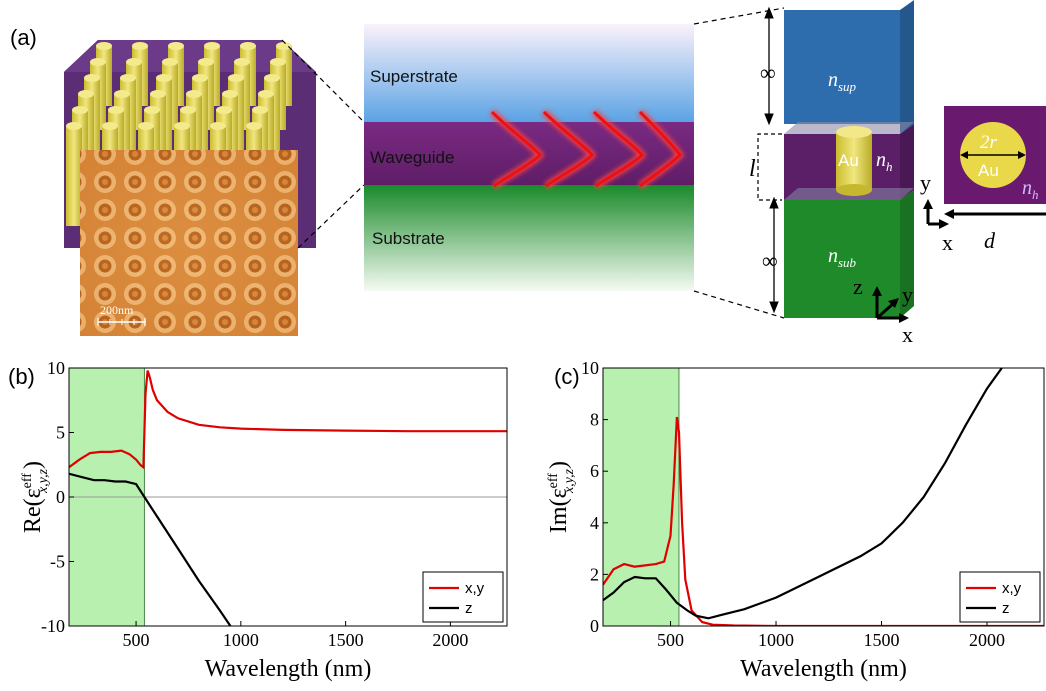 This screenshot has width=1046, height=691. What do you see at coordinates (529, 238) in the screenshot?
I see `substrate-layer` at bounding box center [529, 238].